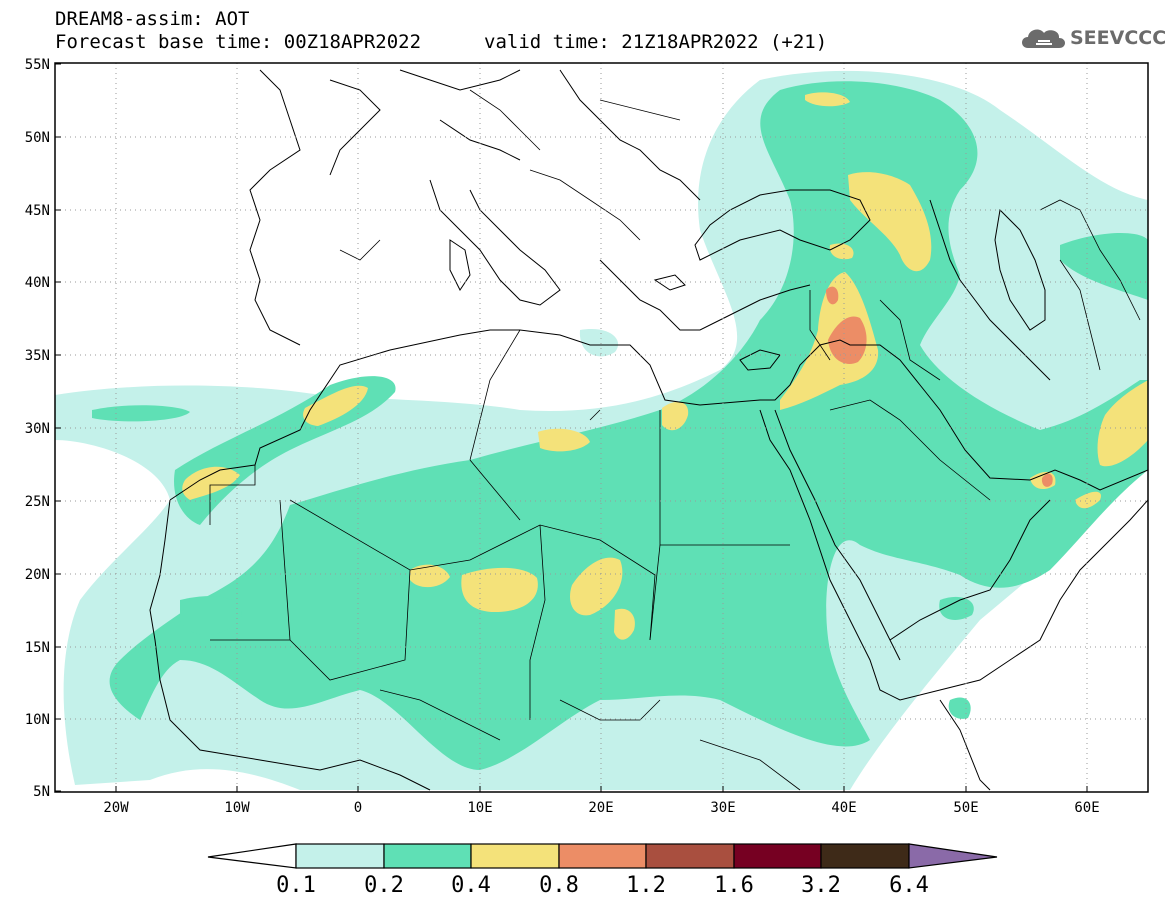 This screenshot has height=905, width=1165. What do you see at coordinates (965, 808) in the screenshot?
I see `lon-label-50e: 50E` at bounding box center [965, 808].